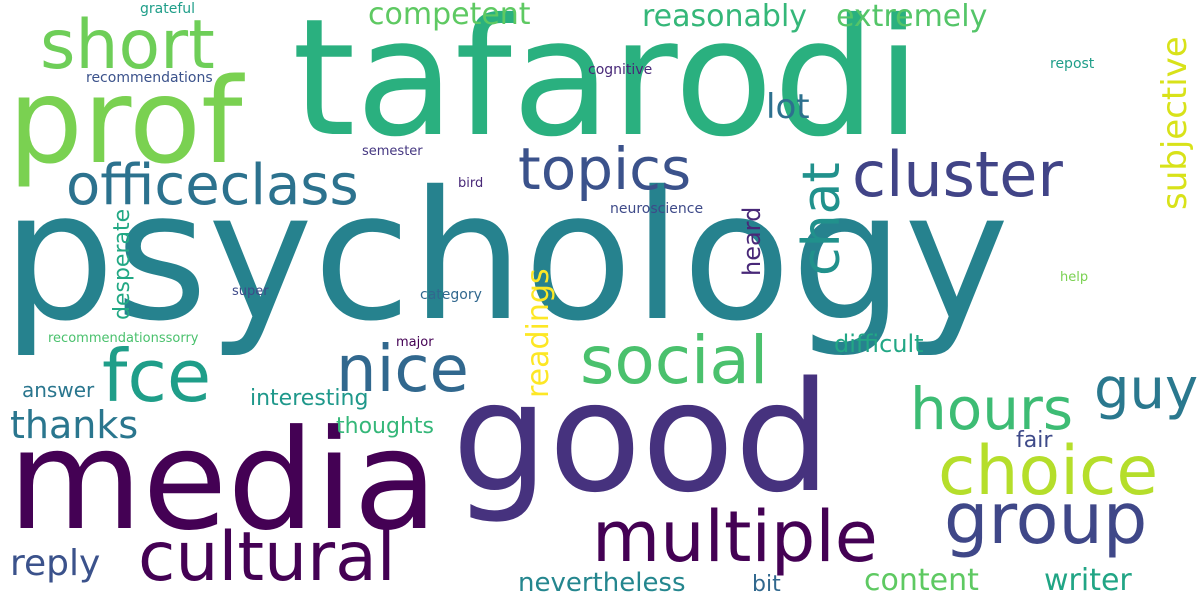 The width and height of the screenshot is (1200, 600). Describe the element at coordinates (992, 409) in the screenshot. I see `word-hours: hours` at that location.